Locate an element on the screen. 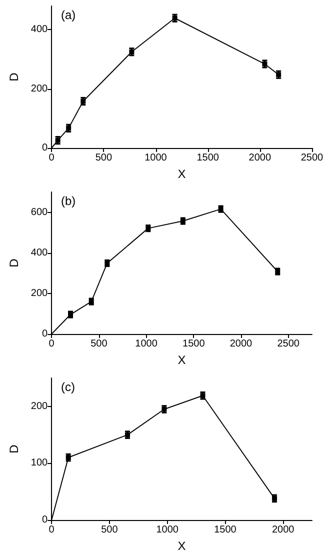  y-tick-label: 600 is located at coordinates (39, 212).